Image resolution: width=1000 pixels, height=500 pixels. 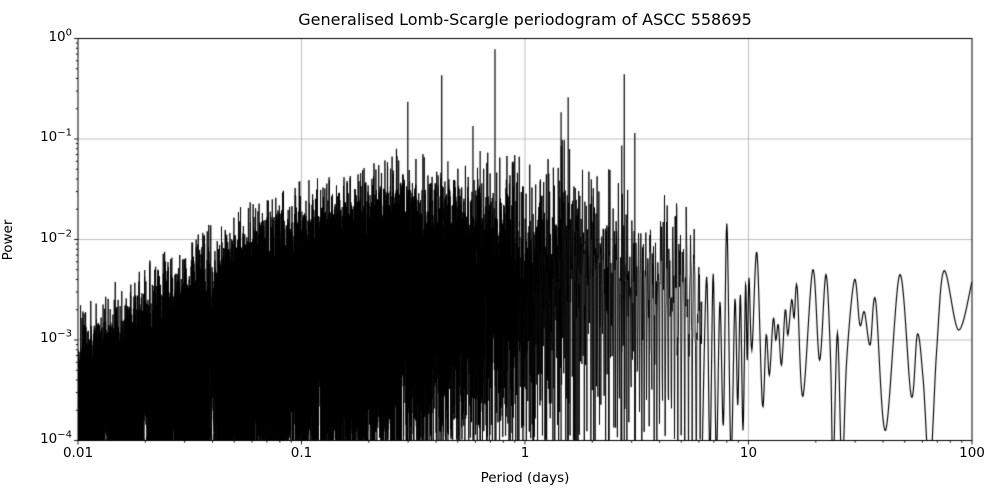 I want to click on y-tick-label: 10⁻³, so click(x=56, y=337).